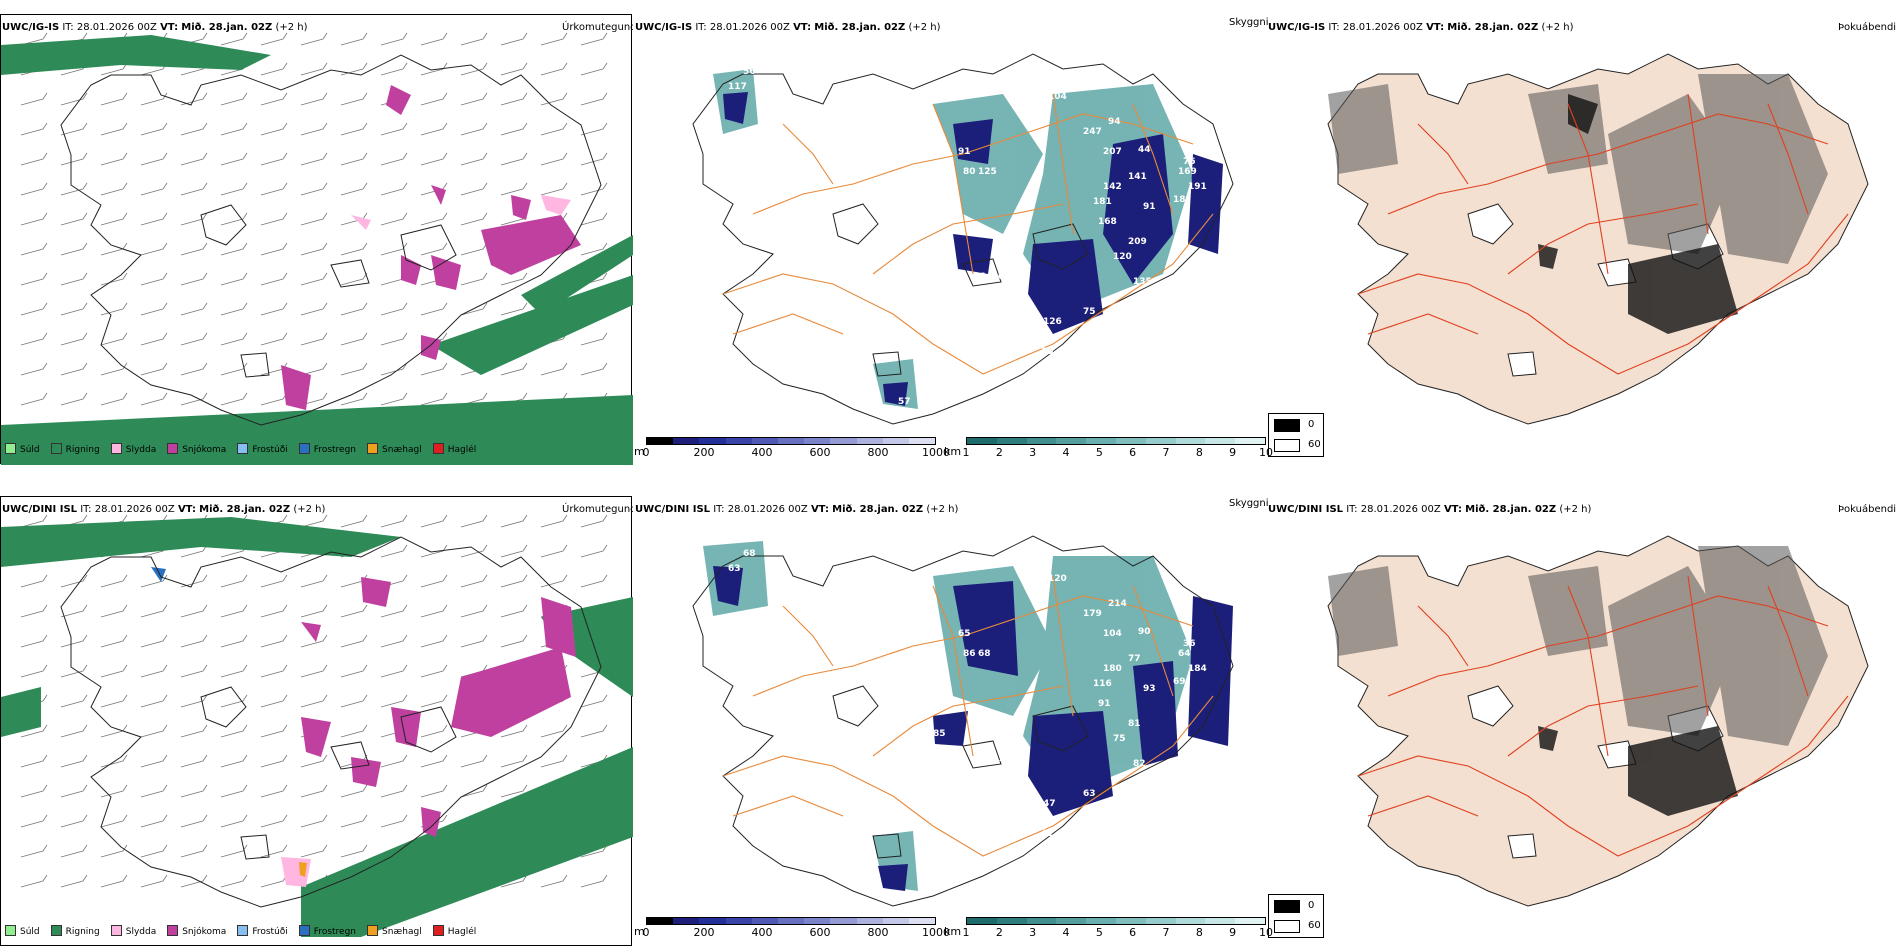 Image resolution: width=1900 pixels, height=950 pixels. I want to click on cloud-base-label: 81, so click(1134, 724).